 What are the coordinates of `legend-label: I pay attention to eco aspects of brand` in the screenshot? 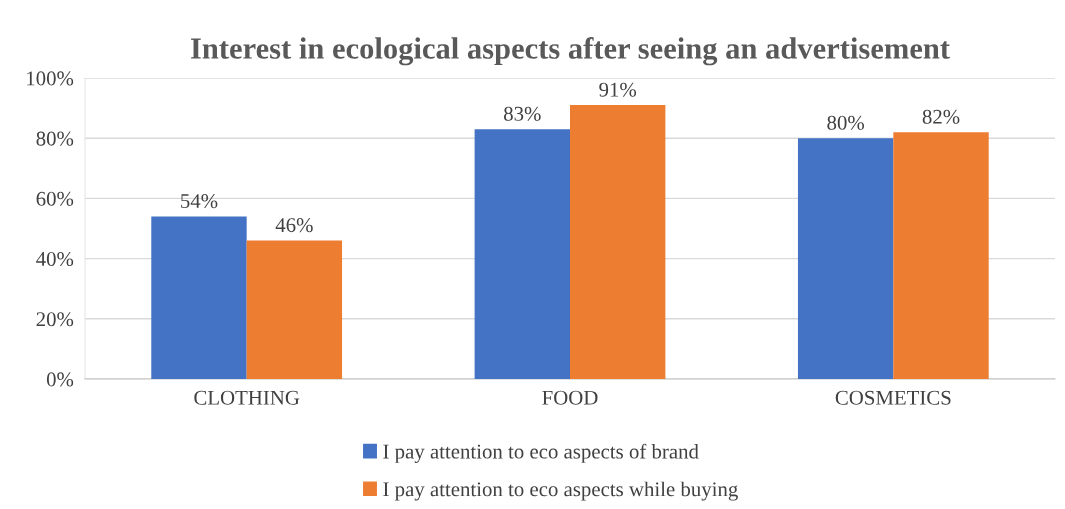 It's located at (541, 453).